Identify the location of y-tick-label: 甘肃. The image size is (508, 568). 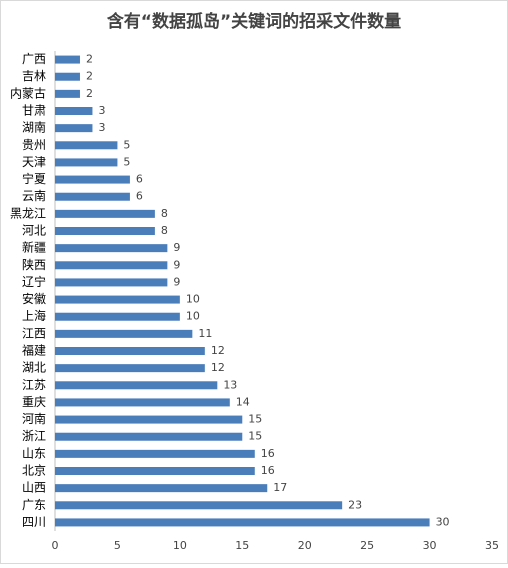
(34, 111).